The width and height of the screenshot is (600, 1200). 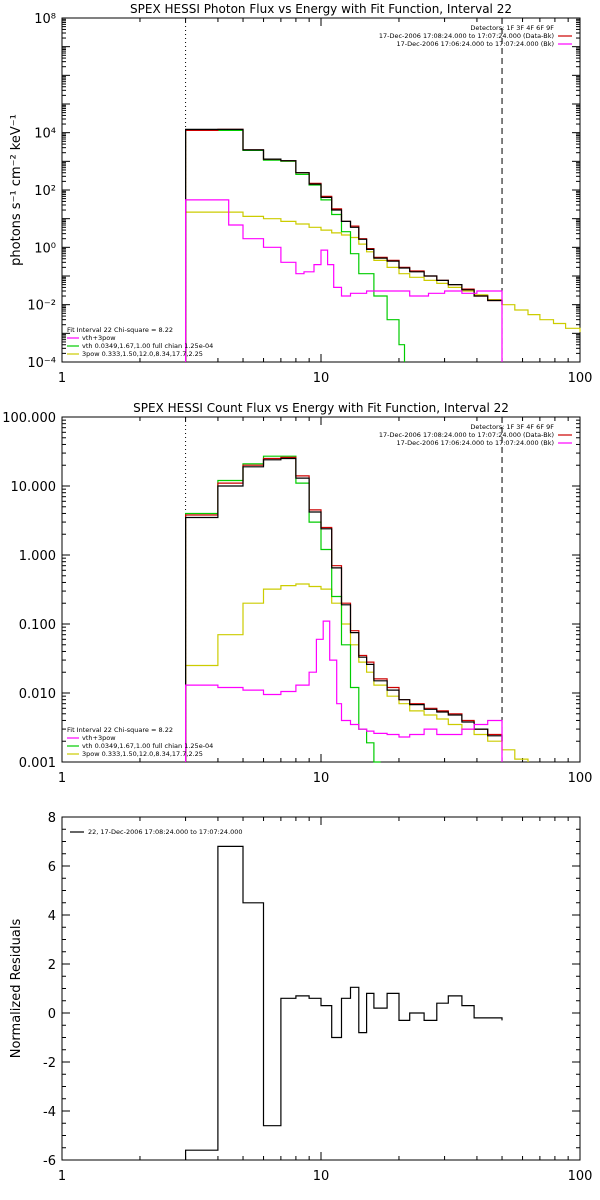 What do you see at coordinates (16, 190) in the screenshot?
I see `y-axis-label: photons s⁻¹ cm⁻² keV⁻¹` at bounding box center [16, 190].